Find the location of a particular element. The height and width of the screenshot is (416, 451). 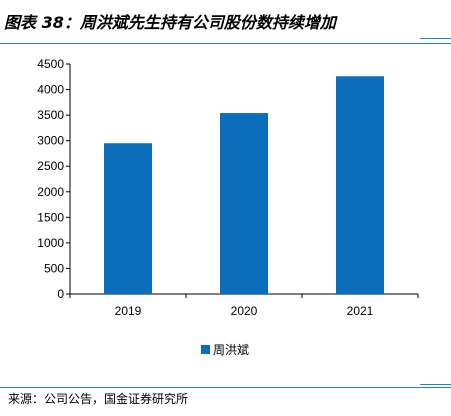

legend-swatch is located at coordinates (205, 349).